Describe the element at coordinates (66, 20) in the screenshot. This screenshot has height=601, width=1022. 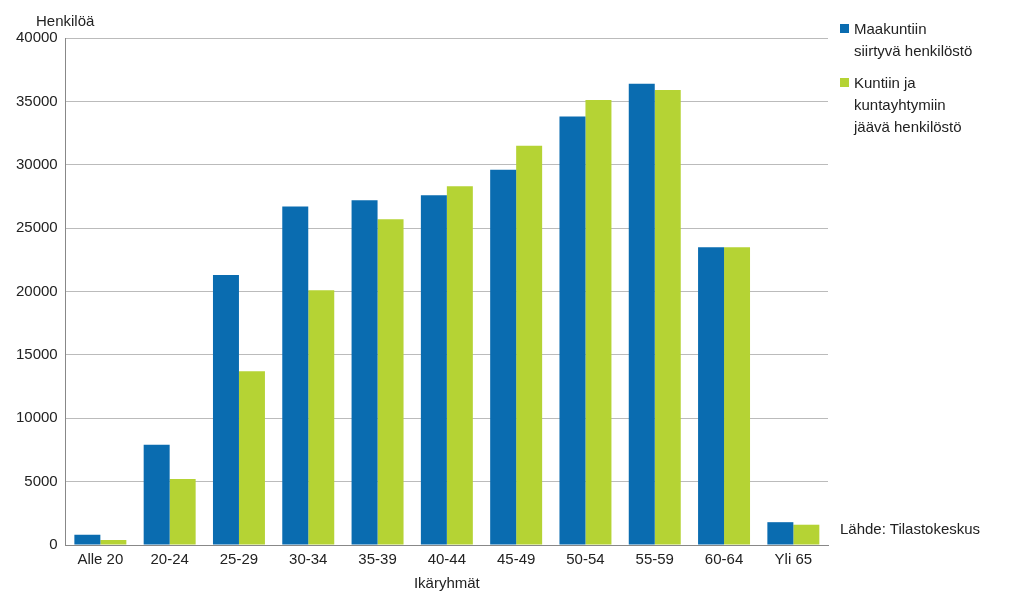
I see `y-axis-title: Henkilöä` at that location.